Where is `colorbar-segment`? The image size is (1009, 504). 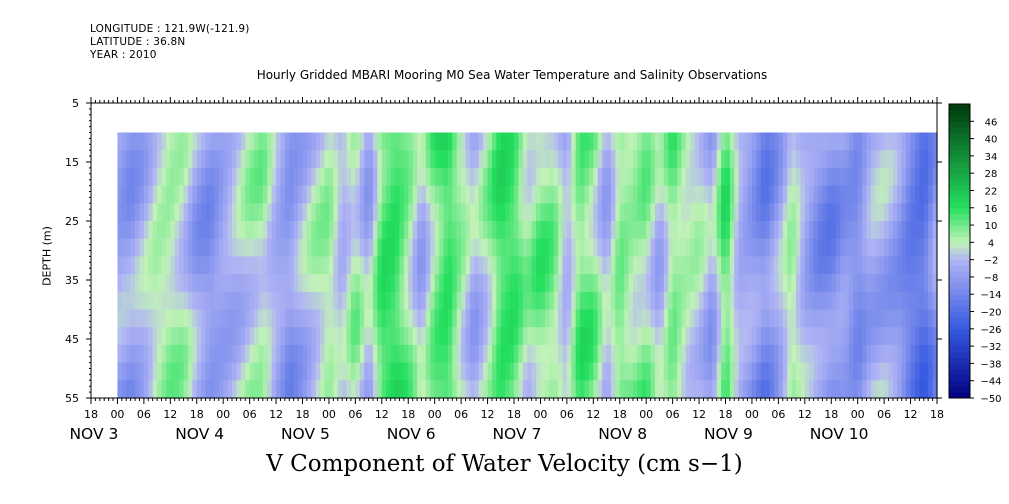 colorbar-segment is located at coordinates (959, 285).